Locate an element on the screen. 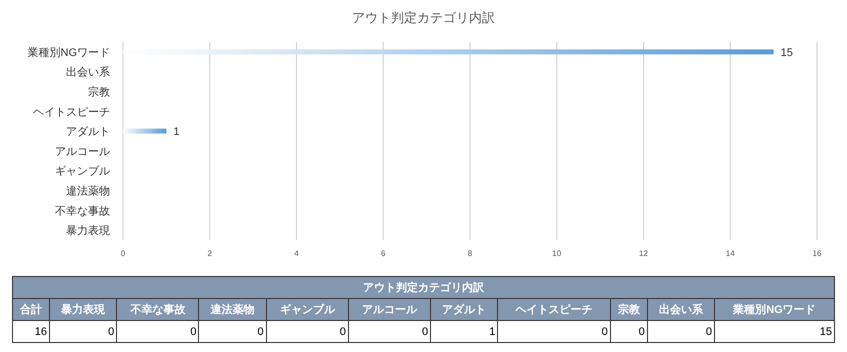 This screenshot has height=352, width=847. data-label: 16 is located at coordinates (31, 331).